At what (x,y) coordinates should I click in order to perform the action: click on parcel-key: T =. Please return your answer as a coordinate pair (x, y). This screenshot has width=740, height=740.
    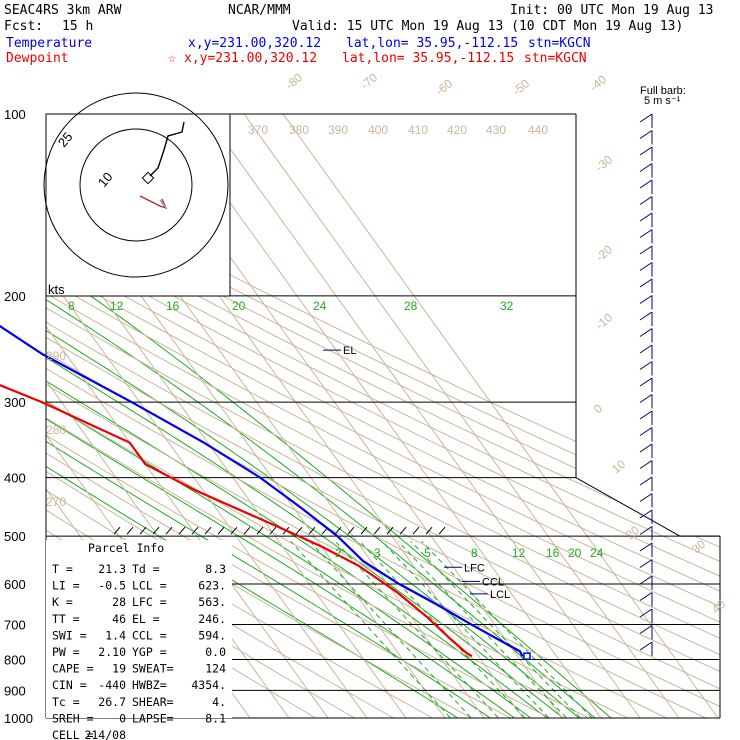
    Looking at the image, I should click on (62, 569).